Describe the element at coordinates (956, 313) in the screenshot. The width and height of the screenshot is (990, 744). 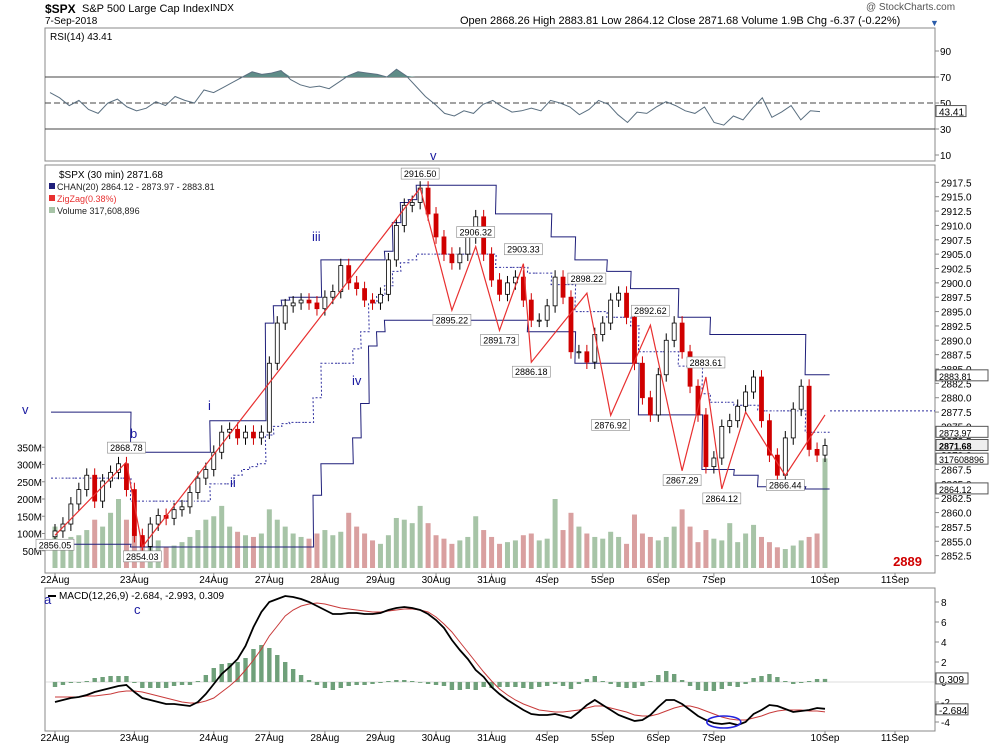
I see `price-tick-label: 2895.0` at that location.